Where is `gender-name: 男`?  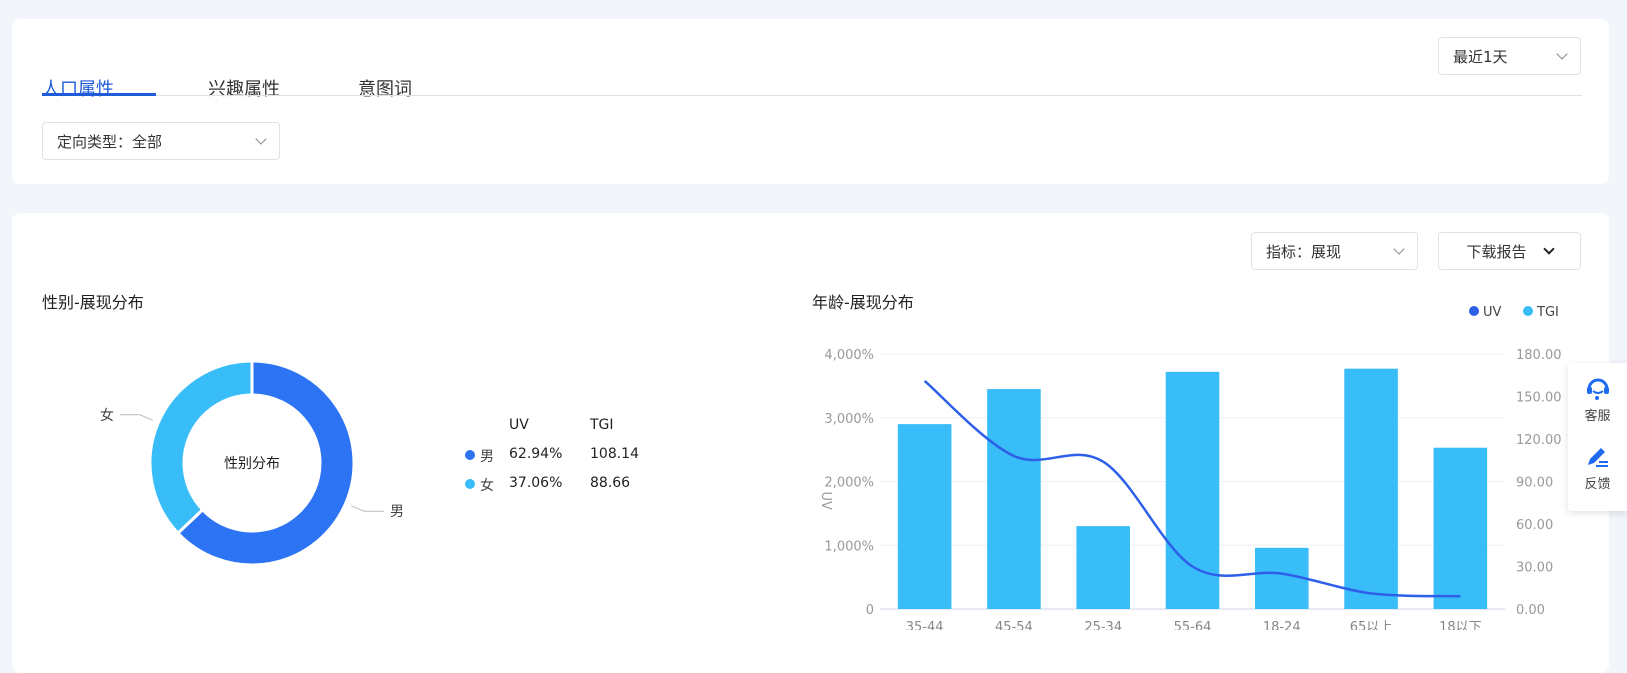
gender-name: 男 is located at coordinates (487, 457).